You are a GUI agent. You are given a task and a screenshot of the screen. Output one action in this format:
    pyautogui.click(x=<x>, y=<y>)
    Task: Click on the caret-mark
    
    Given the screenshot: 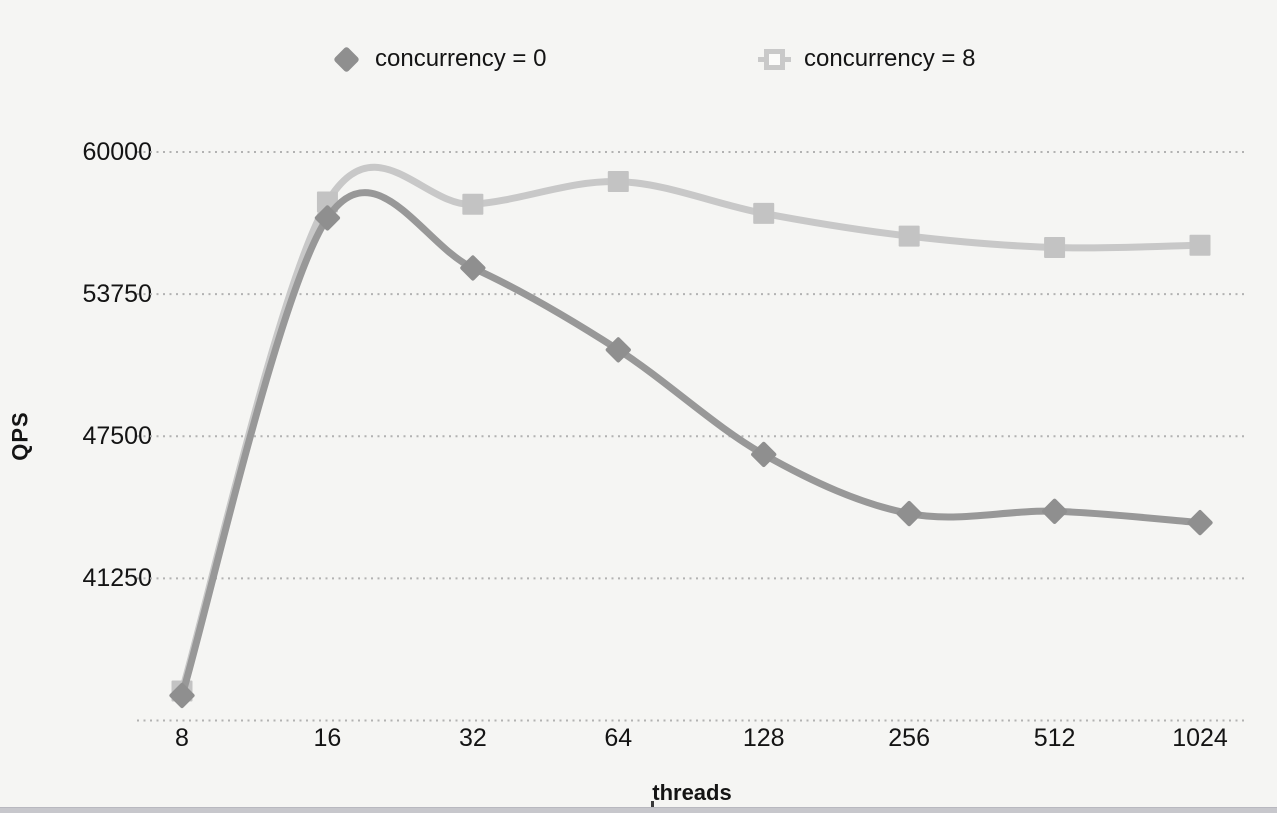 What is the action you would take?
    pyautogui.click(x=652, y=805)
    